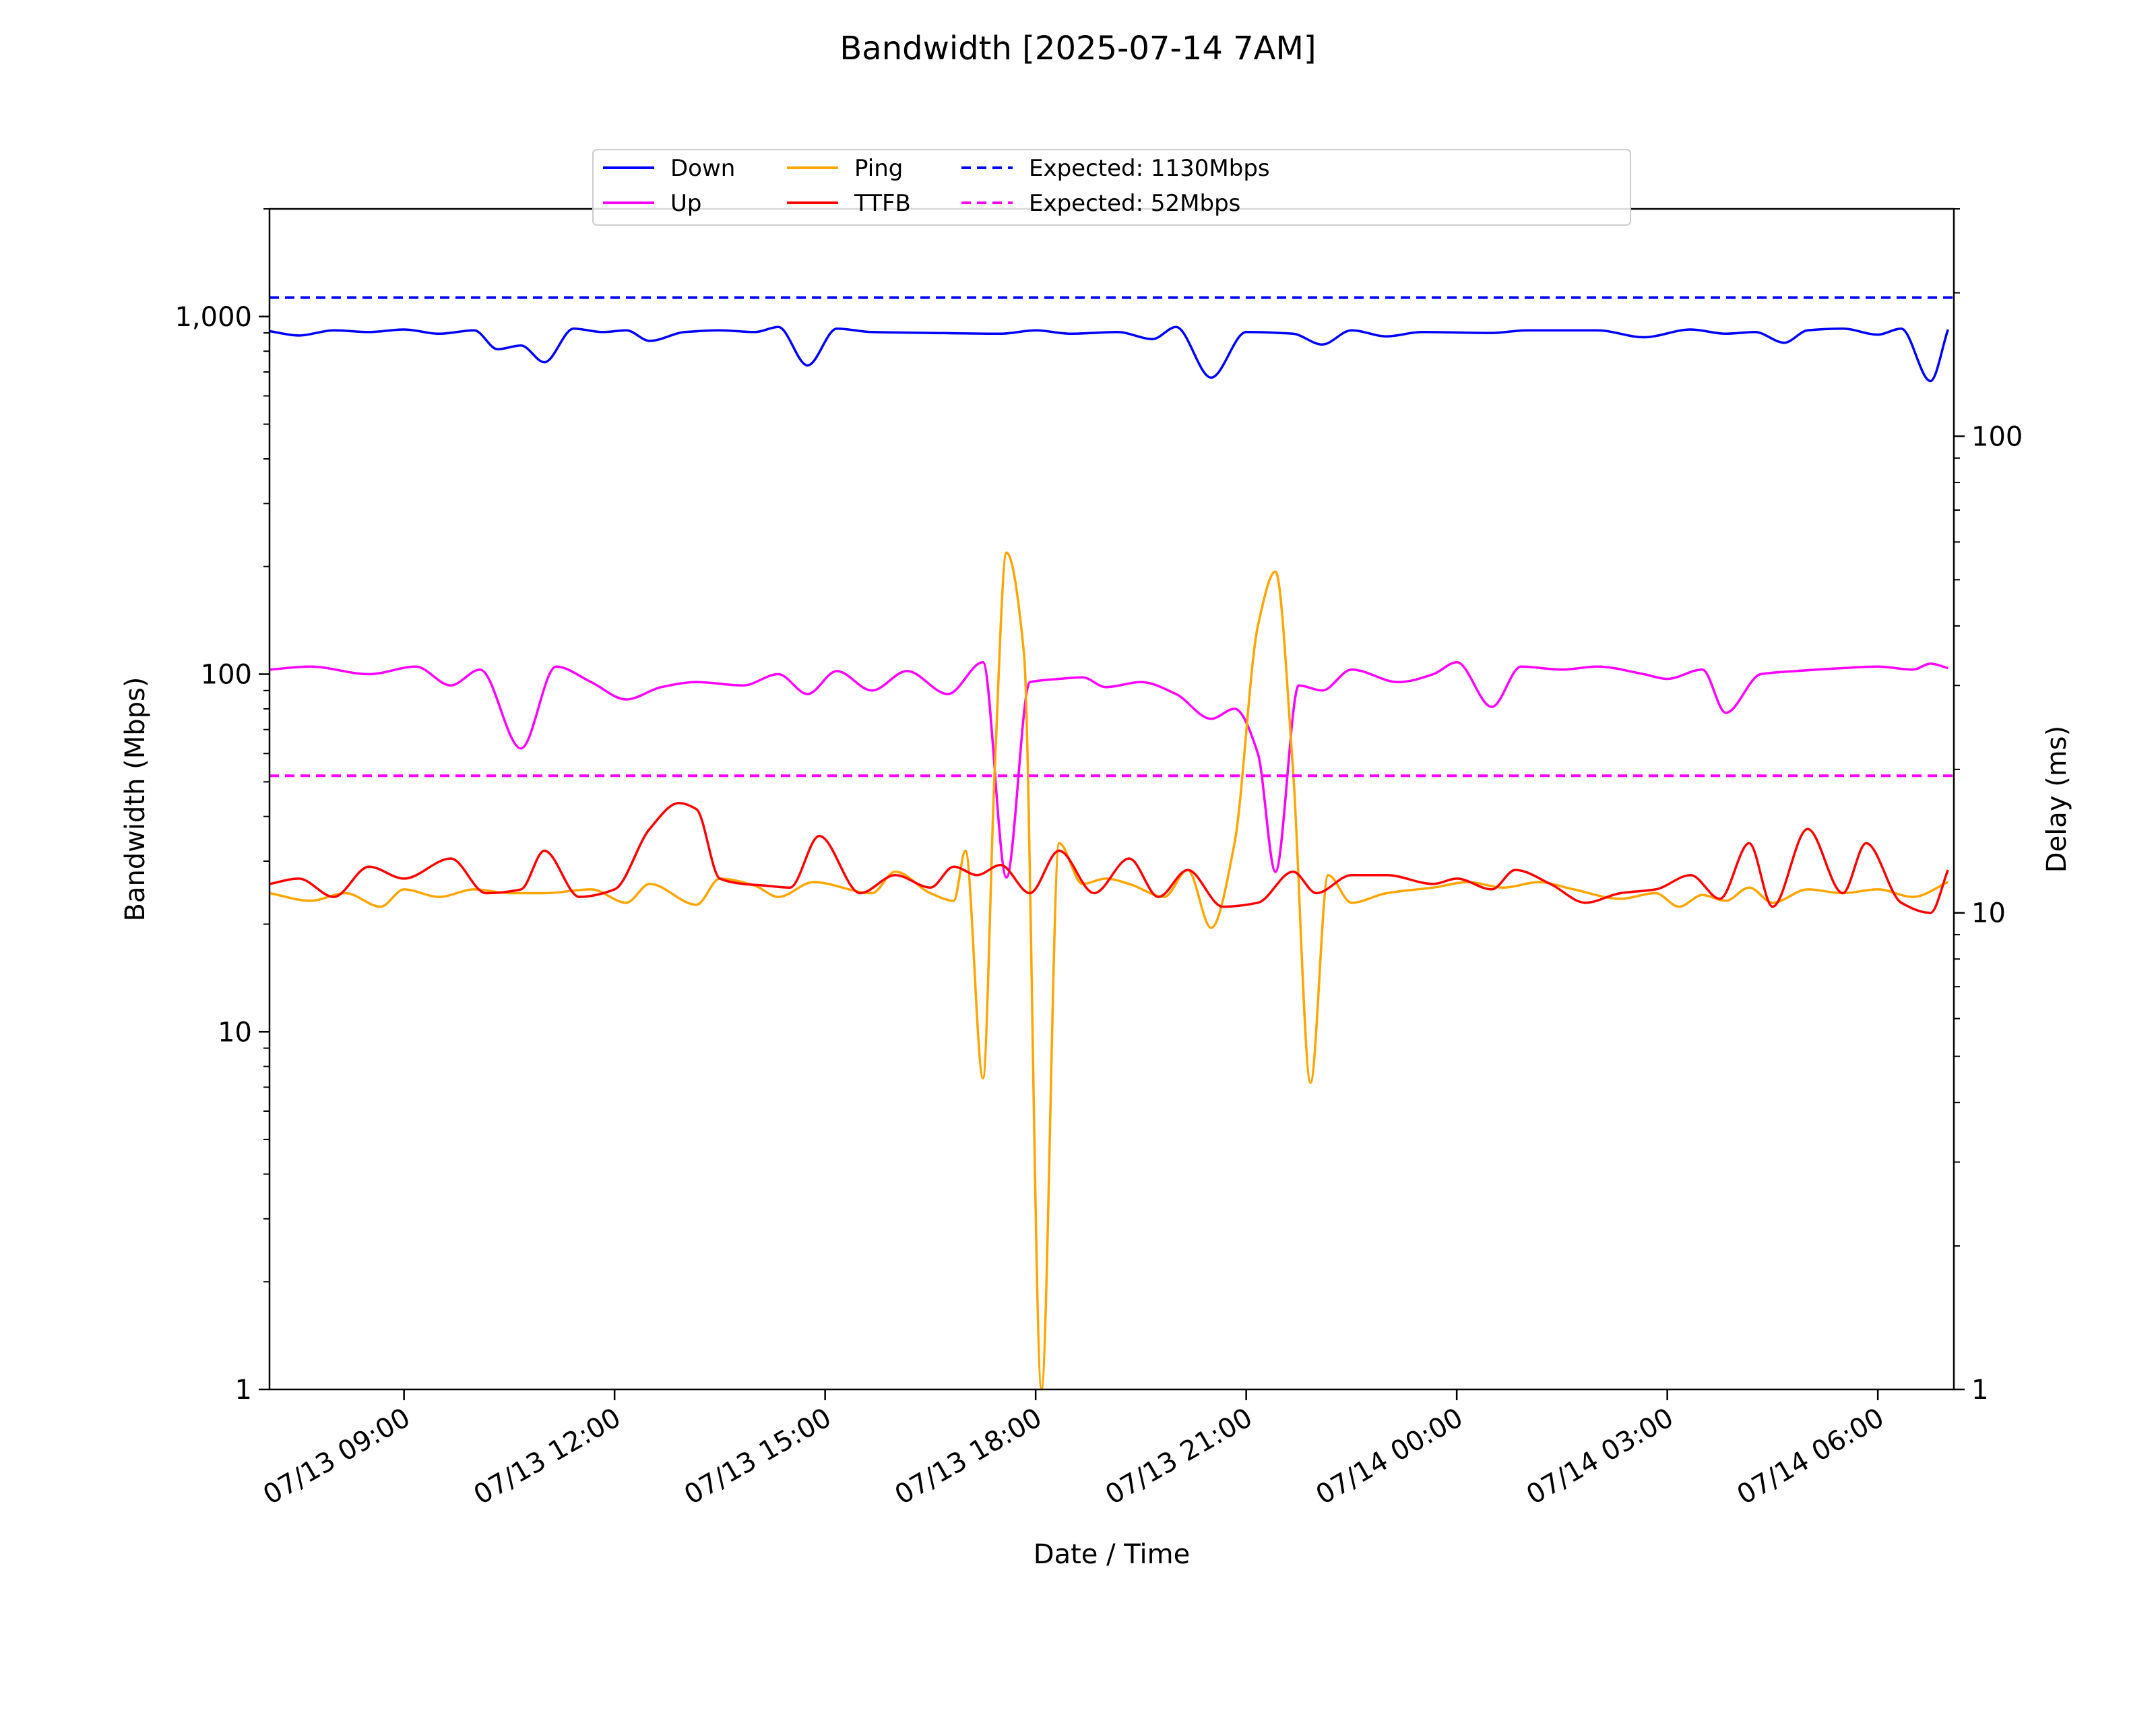 Image resolution: width=2156 pixels, height=1725 pixels. Describe the element at coordinates (1988, 807) in the screenshot. I see `y-right-axis-ticks: 1 10 100` at that location.